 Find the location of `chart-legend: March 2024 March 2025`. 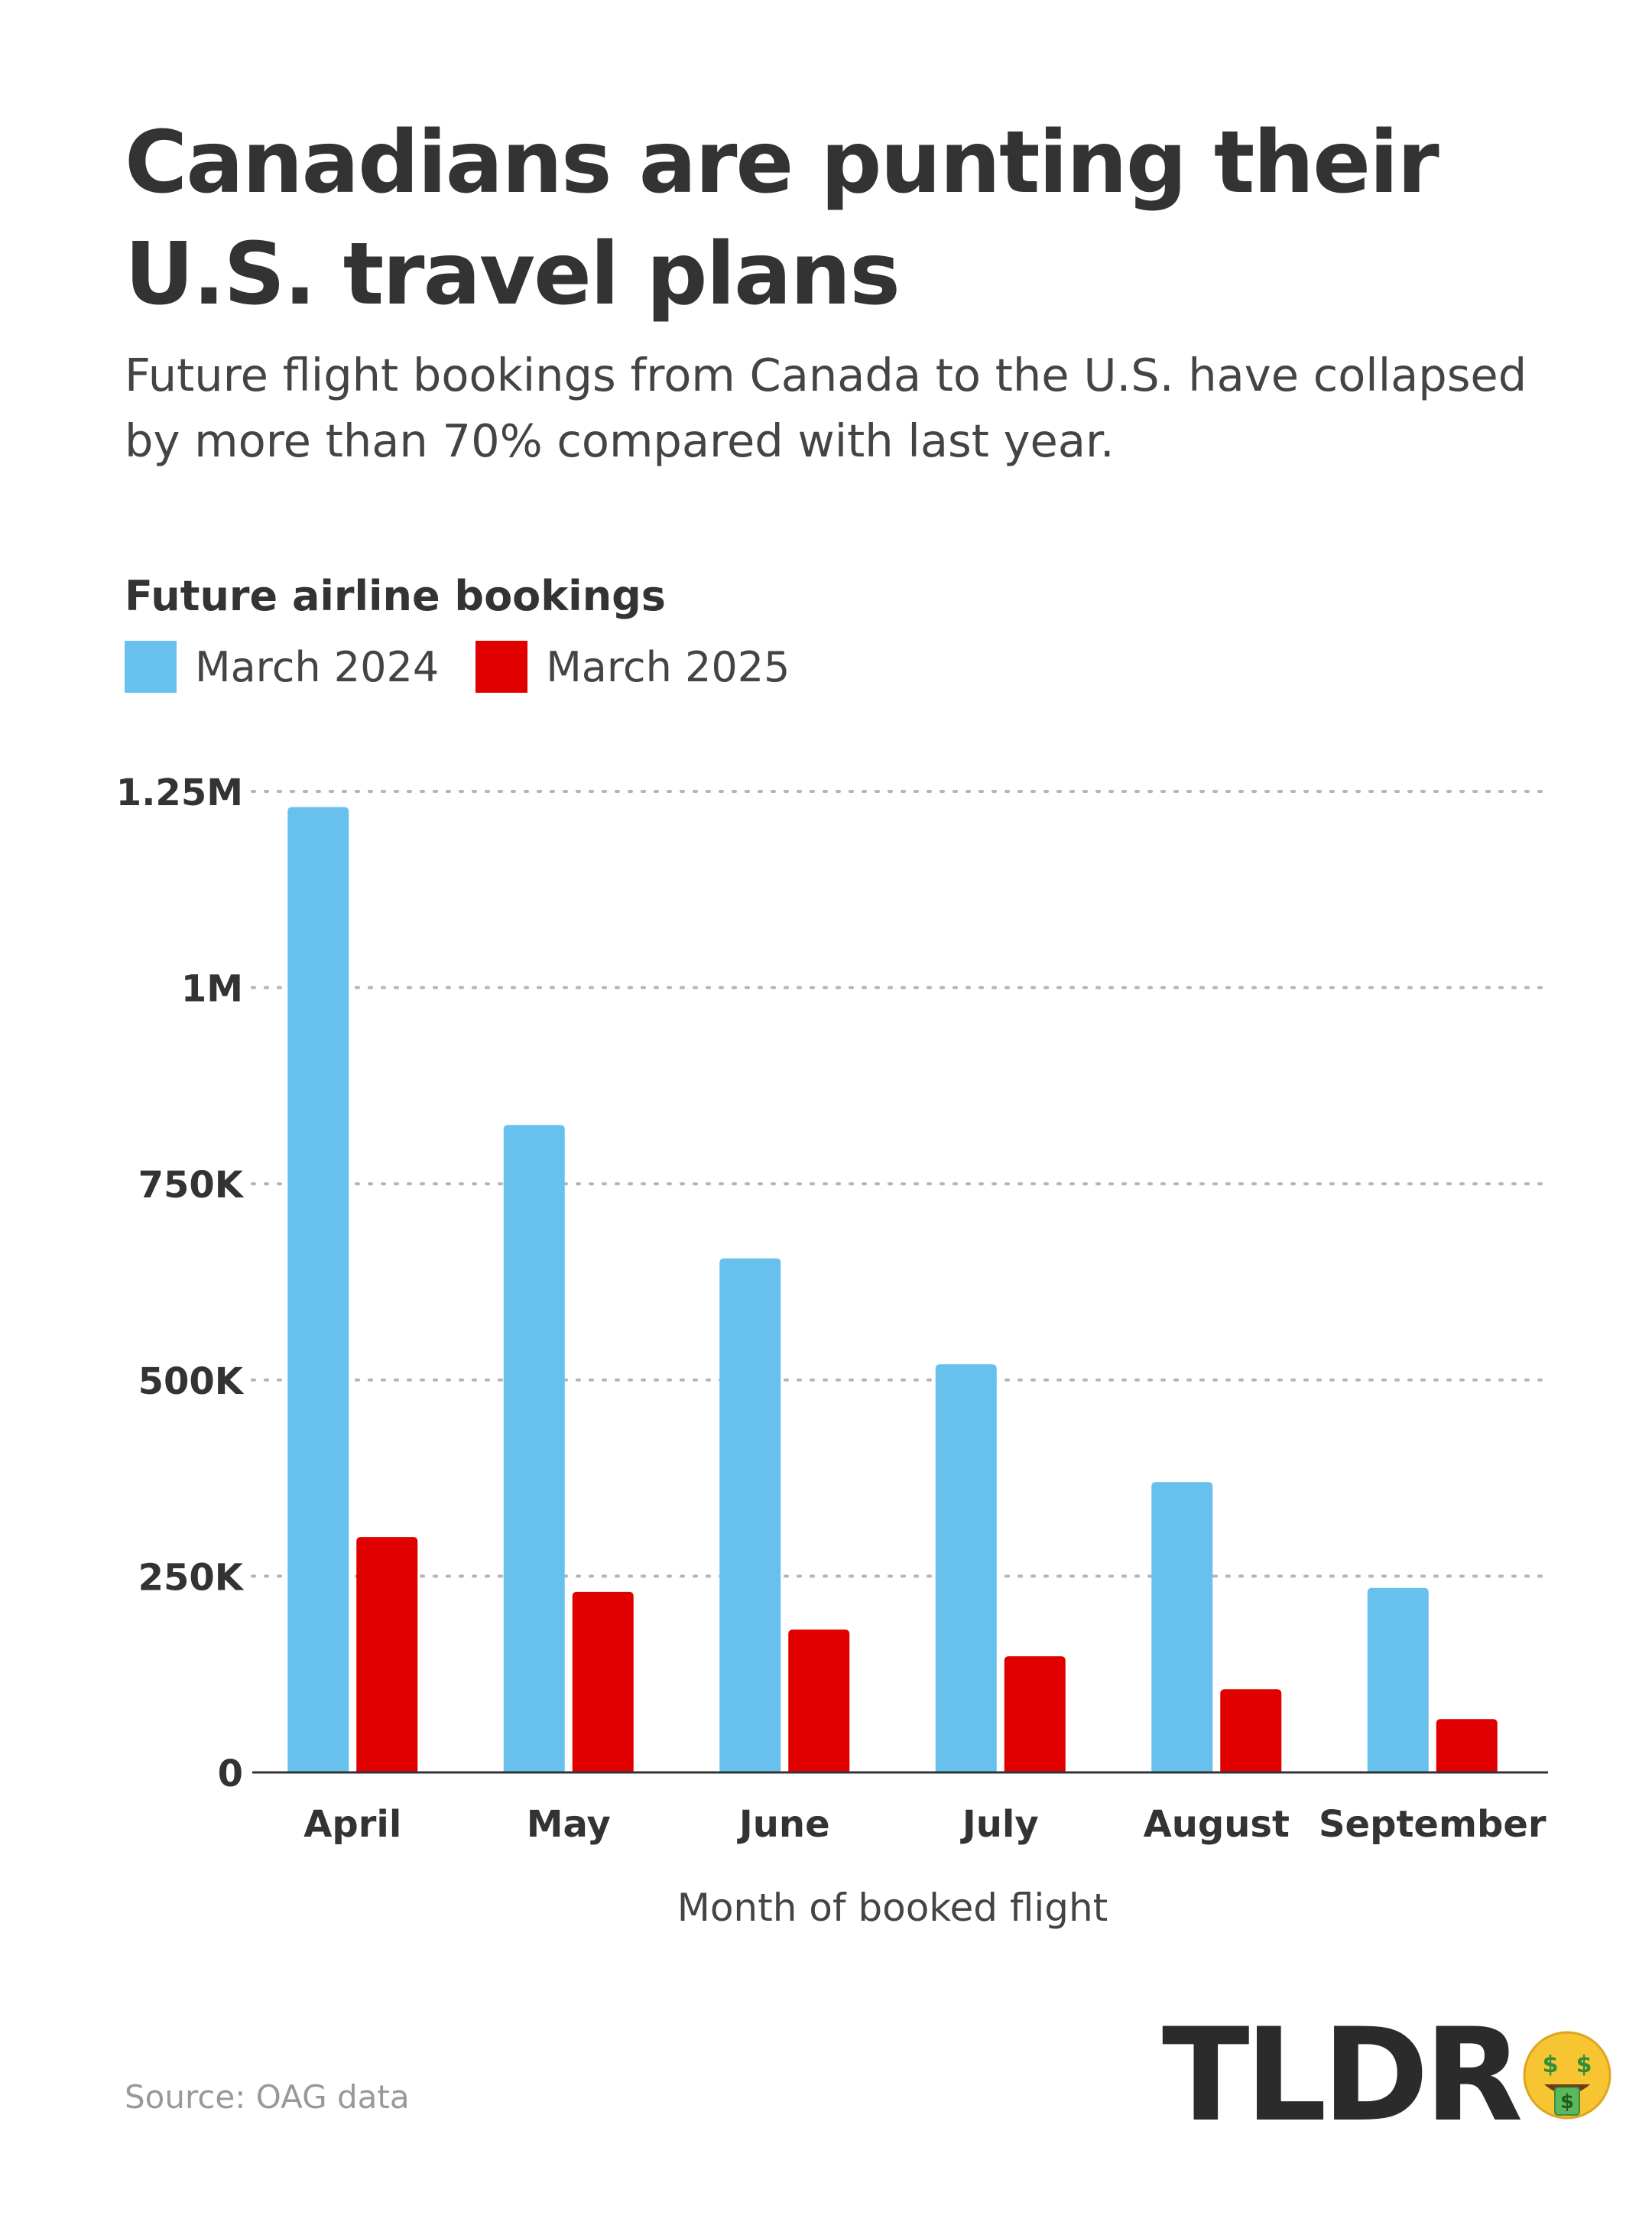

chart-legend: March 2024 March 2025 is located at coordinates (475, 667).